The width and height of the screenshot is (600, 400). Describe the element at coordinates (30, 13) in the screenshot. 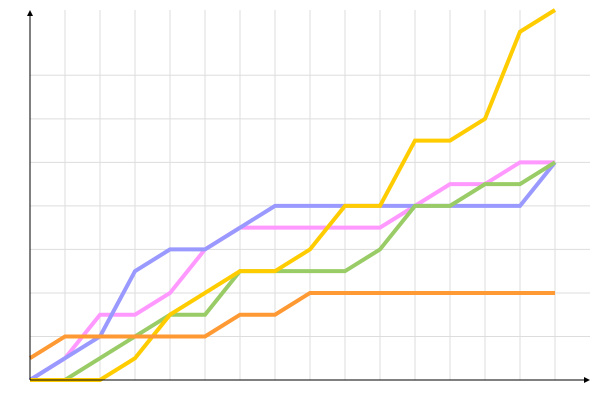

I see `y-axis-arrow` at that location.